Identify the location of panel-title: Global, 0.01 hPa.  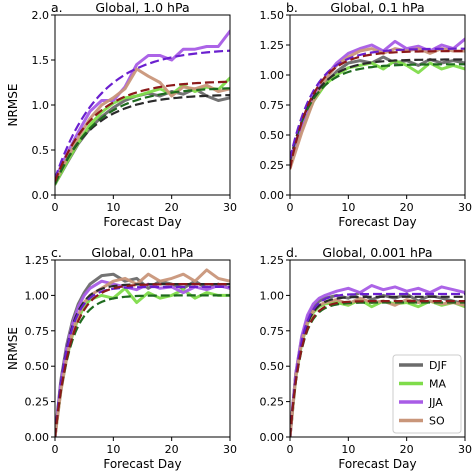
(142, 252).